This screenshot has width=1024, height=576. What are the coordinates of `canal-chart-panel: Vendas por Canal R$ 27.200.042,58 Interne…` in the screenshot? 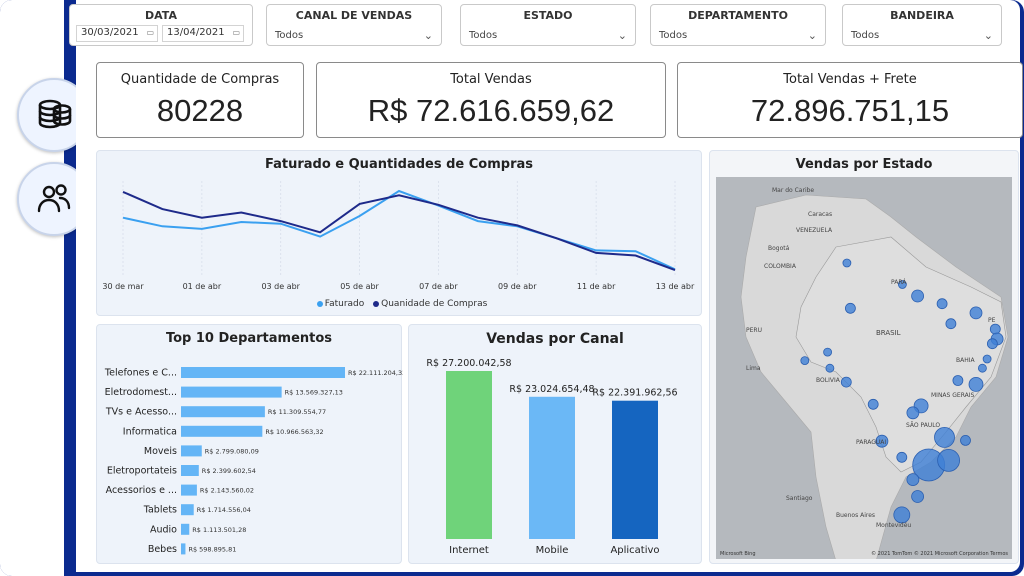 It's located at (555, 444).